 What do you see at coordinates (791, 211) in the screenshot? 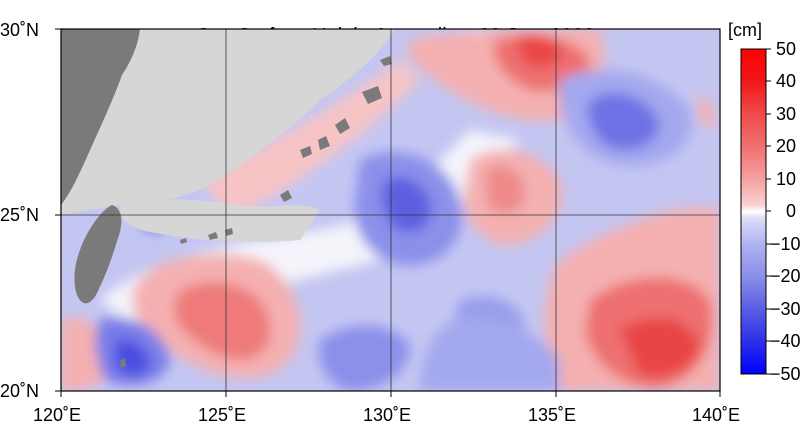
I see `colorbar-label: 0` at bounding box center [791, 211].